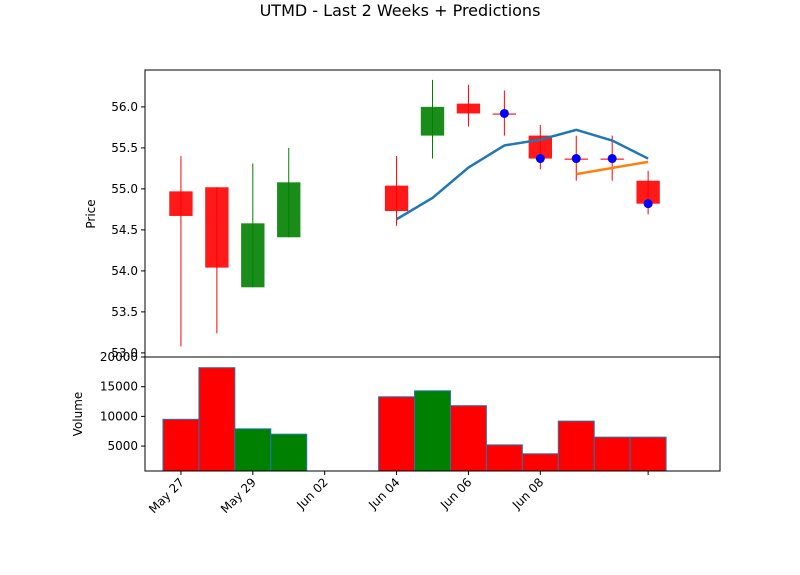 Image resolution: width=800 pixels, height=575 pixels. I want to click on price-tick-label: 55.5, so click(124, 148).